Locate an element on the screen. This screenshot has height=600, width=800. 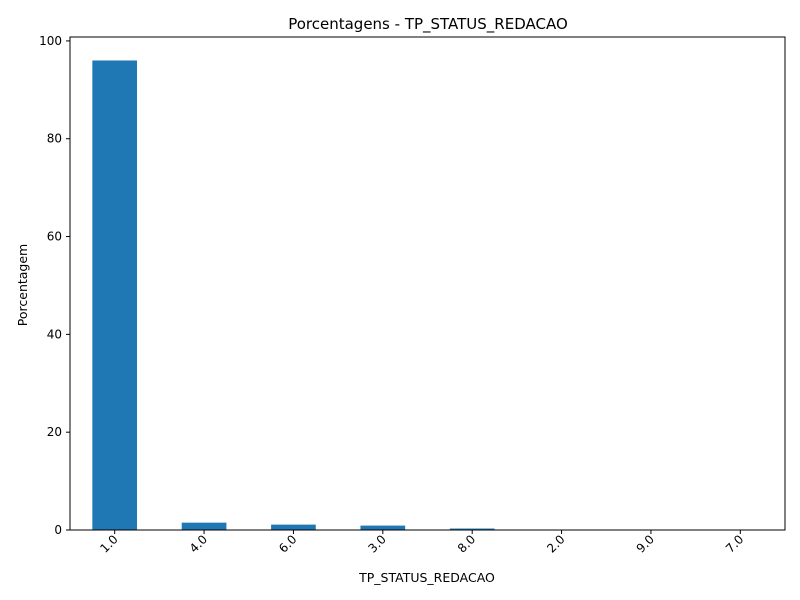
x-tick-label: 4.0 is located at coordinates (198, 543).